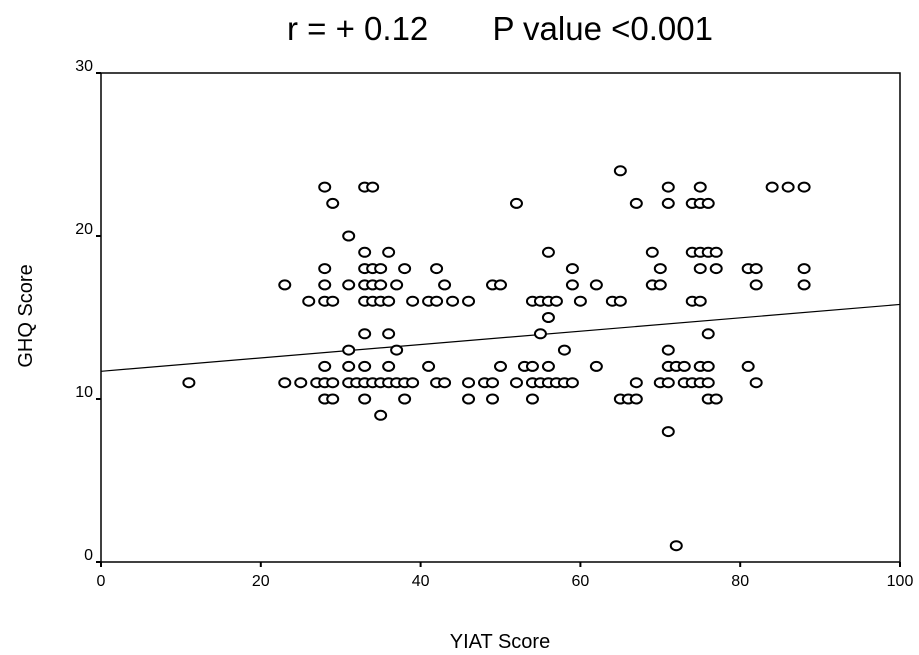 Image resolution: width=919 pixels, height=655 pixels. I want to click on x-tick-label: 100, so click(900, 581).